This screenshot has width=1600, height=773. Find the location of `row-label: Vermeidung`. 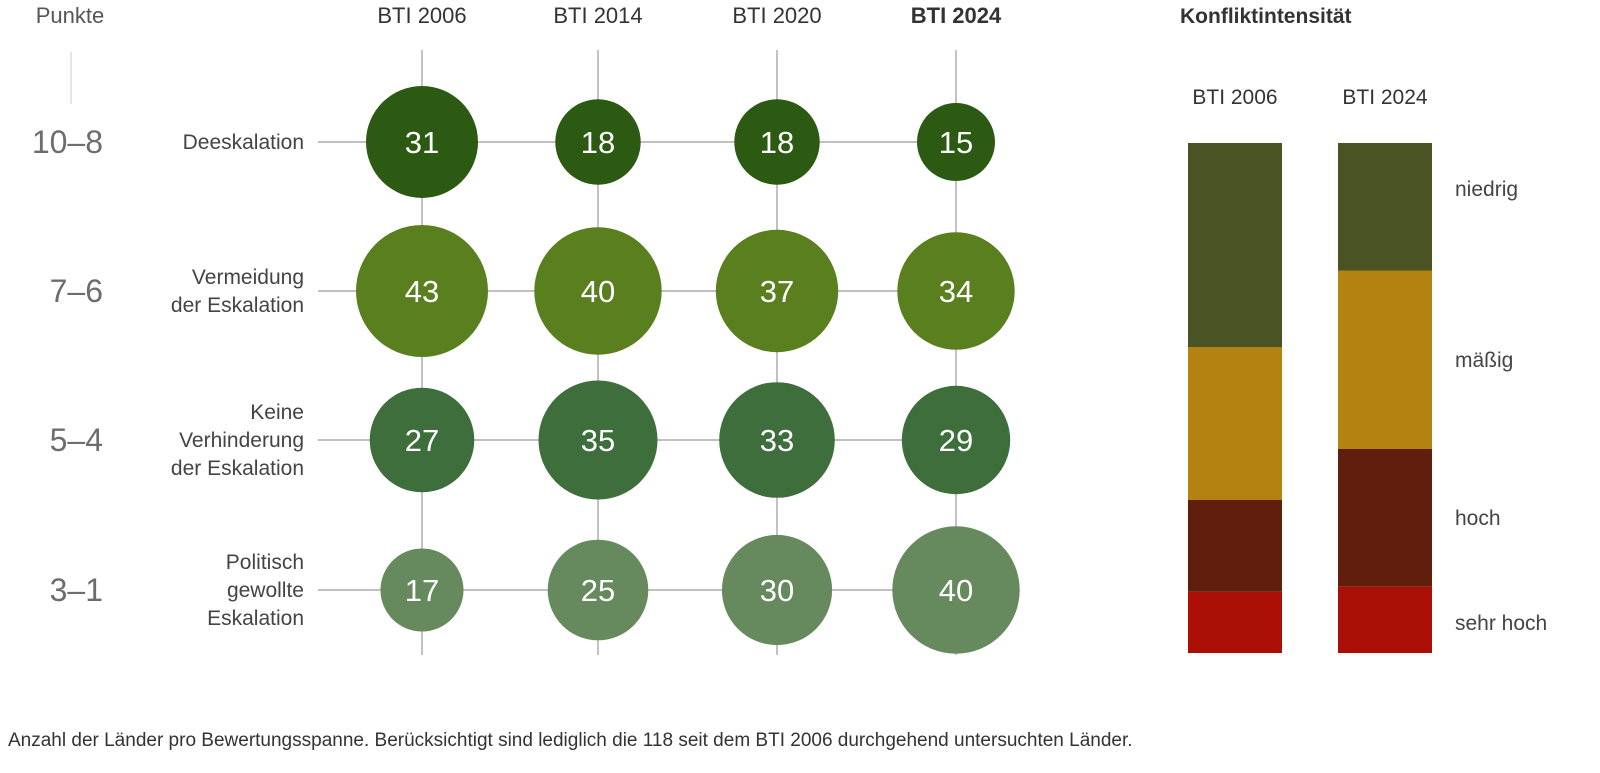

row-label: Vermeidung is located at coordinates (248, 277).